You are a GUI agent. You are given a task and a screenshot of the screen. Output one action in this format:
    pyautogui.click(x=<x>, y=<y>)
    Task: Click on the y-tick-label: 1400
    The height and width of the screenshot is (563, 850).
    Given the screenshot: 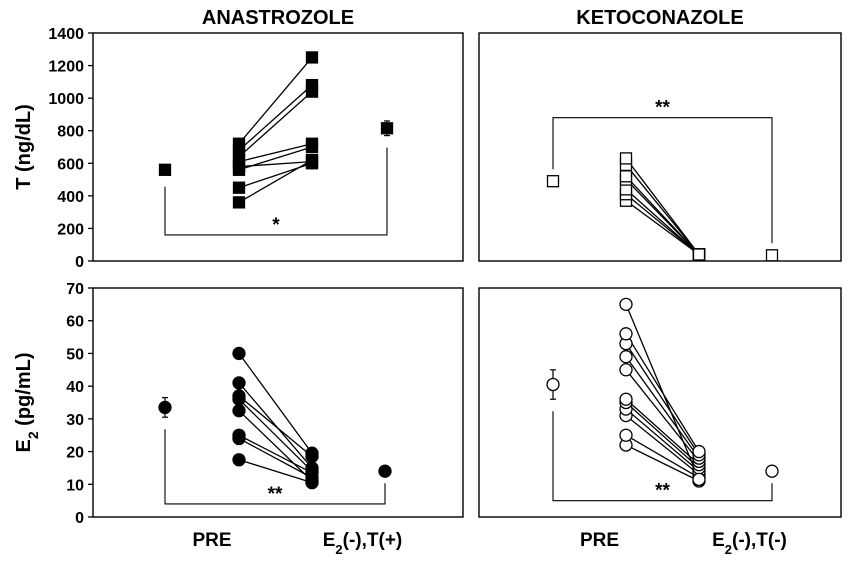 What is the action you would take?
    pyautogui.click(x=66, y=34)
    